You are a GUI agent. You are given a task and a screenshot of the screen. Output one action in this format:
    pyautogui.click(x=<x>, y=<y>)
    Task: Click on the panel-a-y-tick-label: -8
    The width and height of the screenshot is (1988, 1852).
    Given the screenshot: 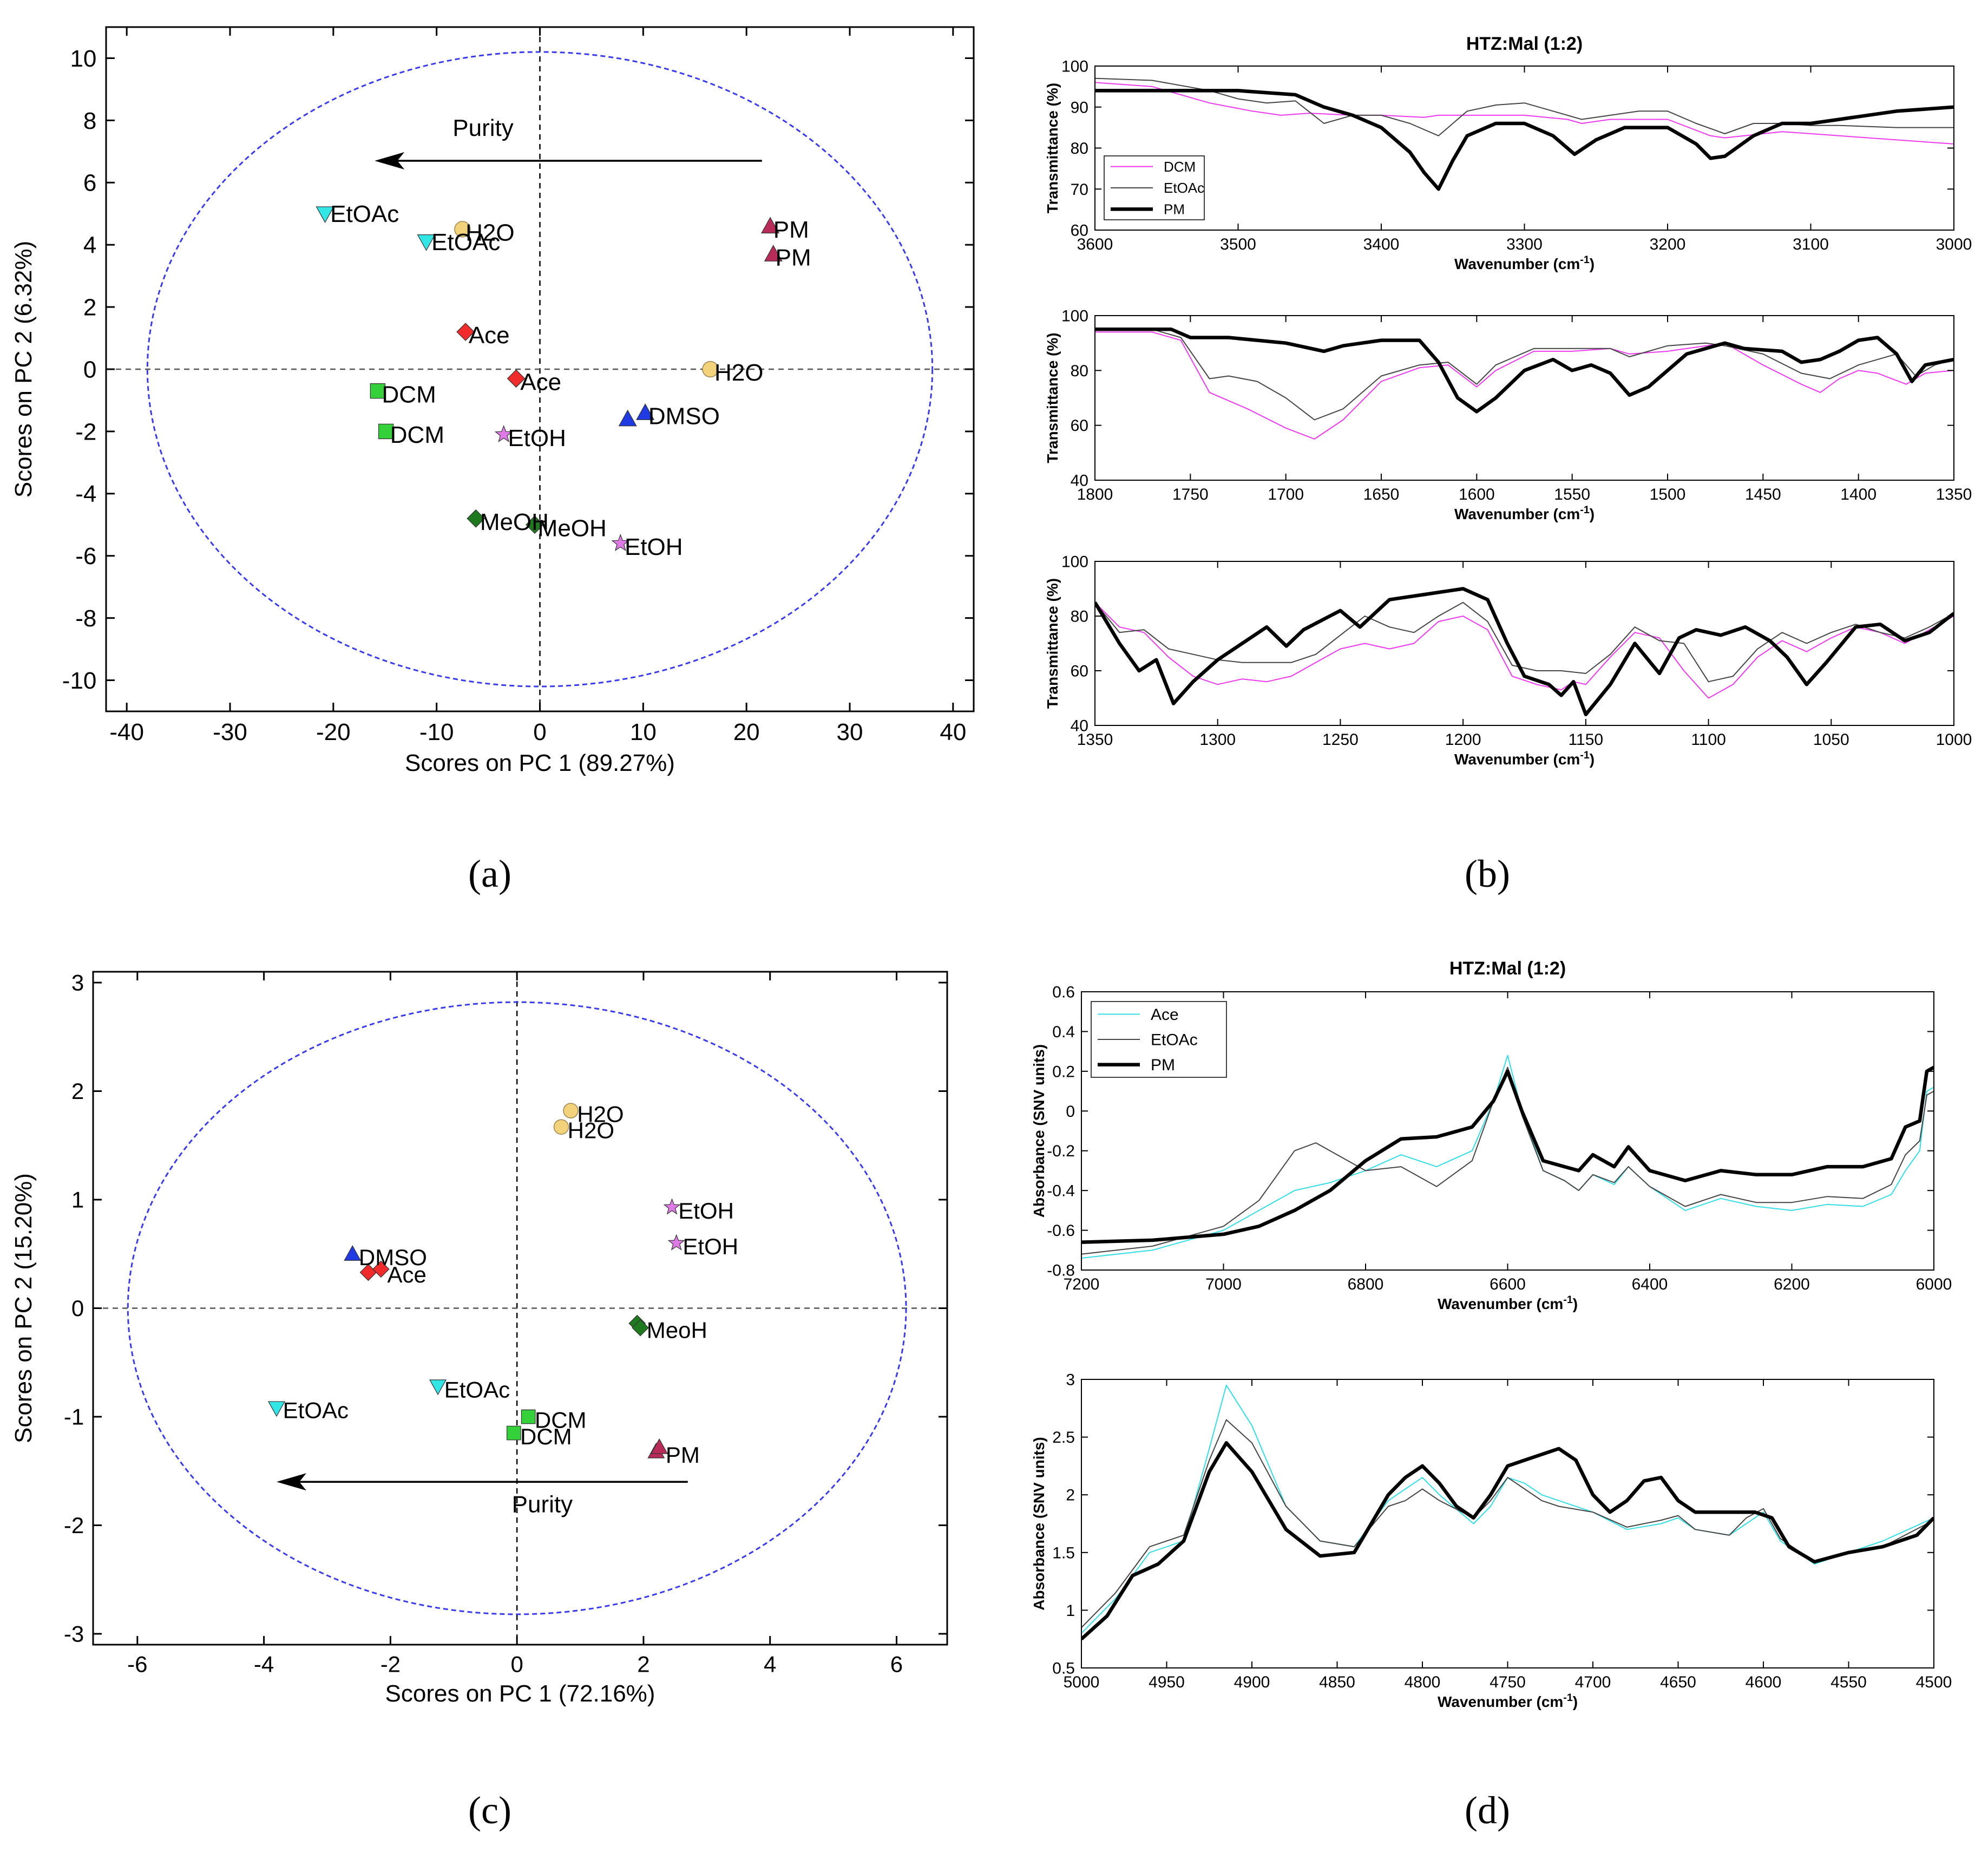 What is the action you would take?
    pyautogui.click(x=86, y=618)
    